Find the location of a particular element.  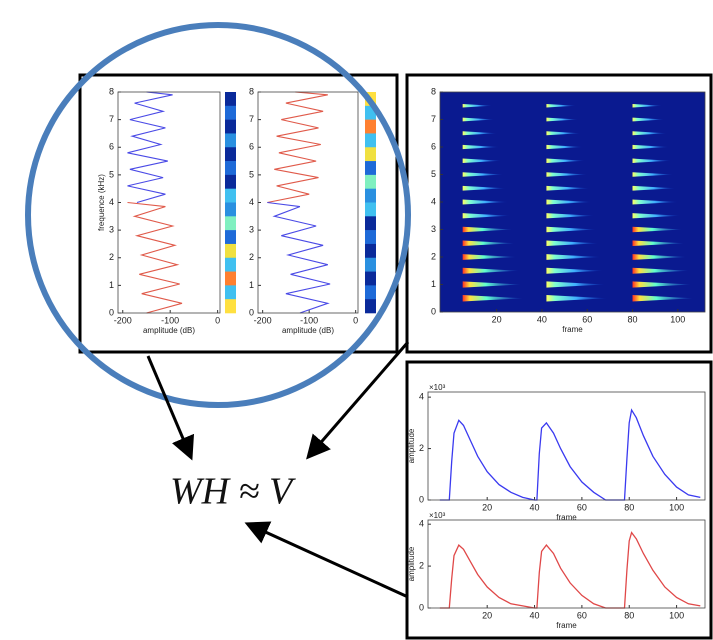

equation: WH ≈ V is located at coordinates (233, 492).